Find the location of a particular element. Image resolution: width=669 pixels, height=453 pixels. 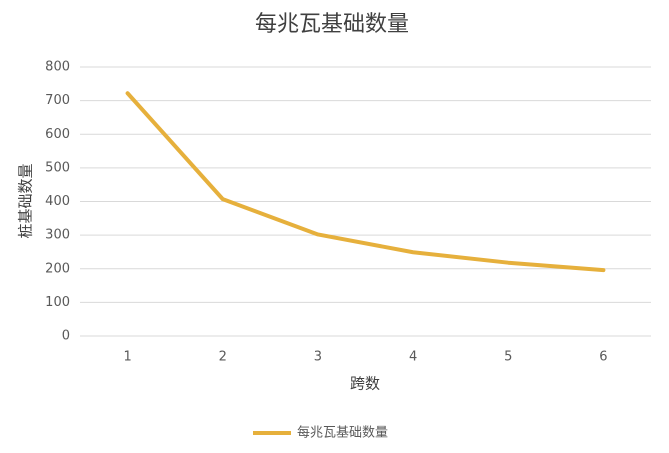

legend-label: 每兆瓦基础数量 is located at coordinates (342, 433).